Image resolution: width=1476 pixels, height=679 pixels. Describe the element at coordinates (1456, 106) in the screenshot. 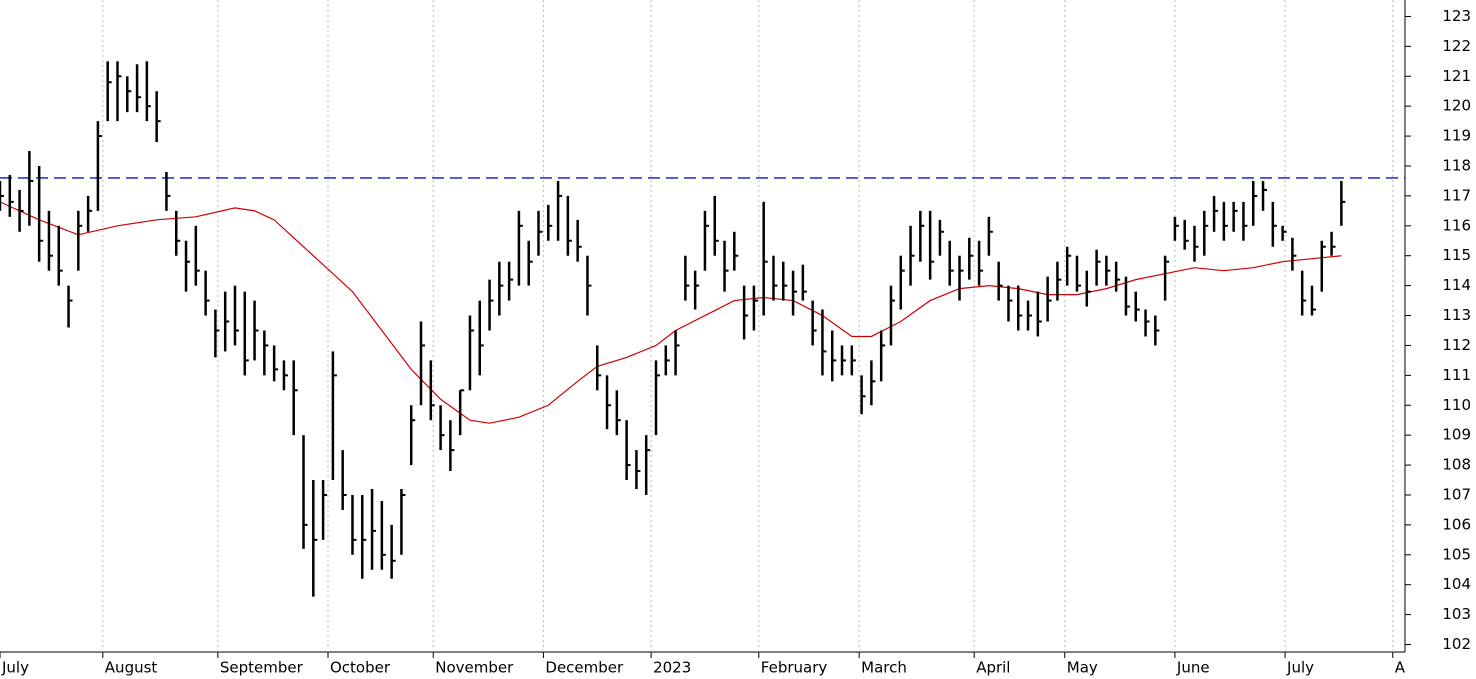

I see `y-tick-label: 120` at that location.